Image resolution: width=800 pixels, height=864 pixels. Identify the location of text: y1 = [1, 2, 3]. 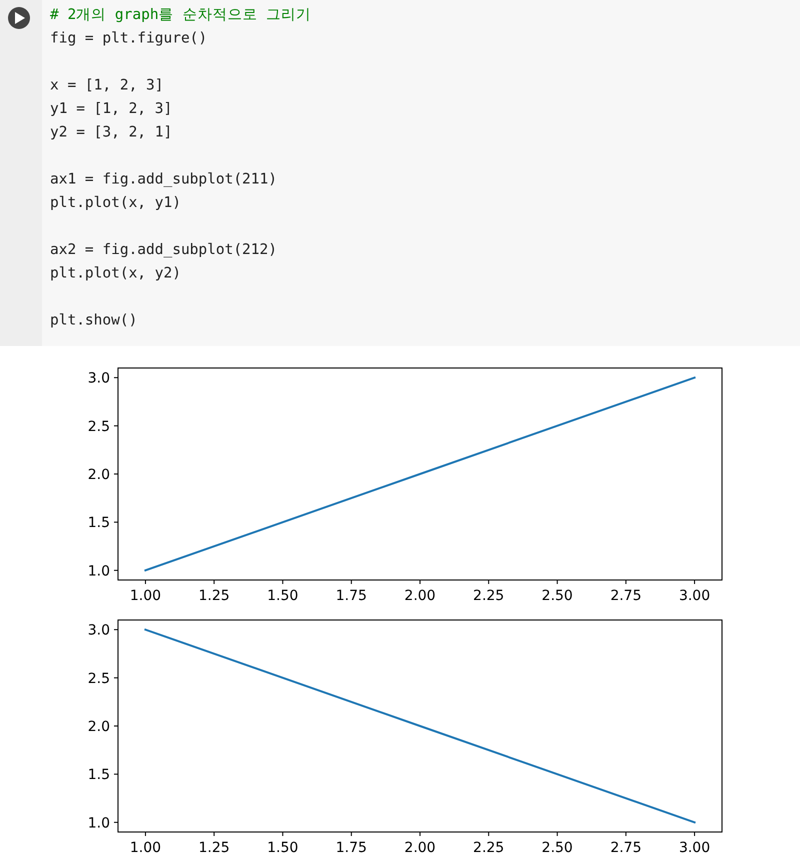
(111, 109).